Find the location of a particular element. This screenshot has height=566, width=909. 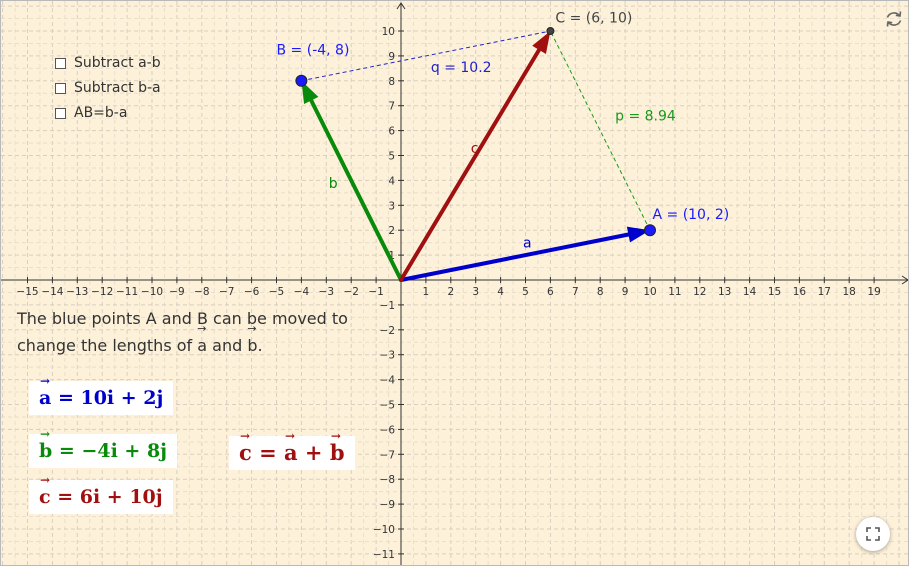

point-A-label: A = (10, 2) is located at coordinates (690, 215).